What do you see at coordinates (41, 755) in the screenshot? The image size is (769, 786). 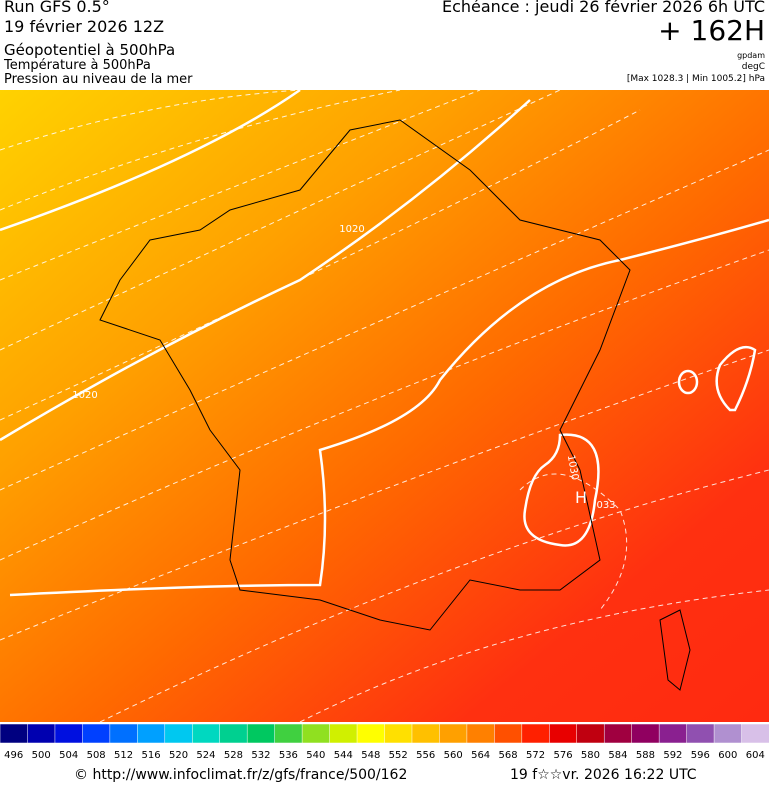 I see `scale-label: 500` at bounding box center [41, 755].